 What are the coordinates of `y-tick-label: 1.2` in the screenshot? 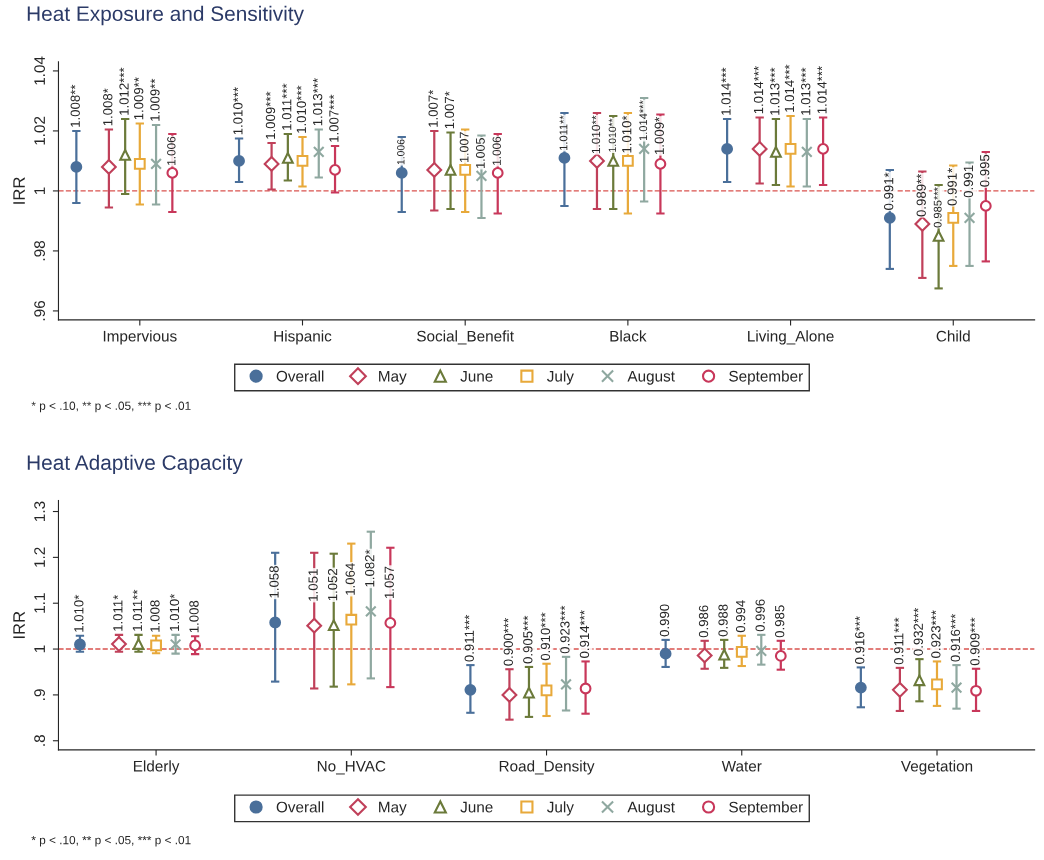 It's located at (39, 557).